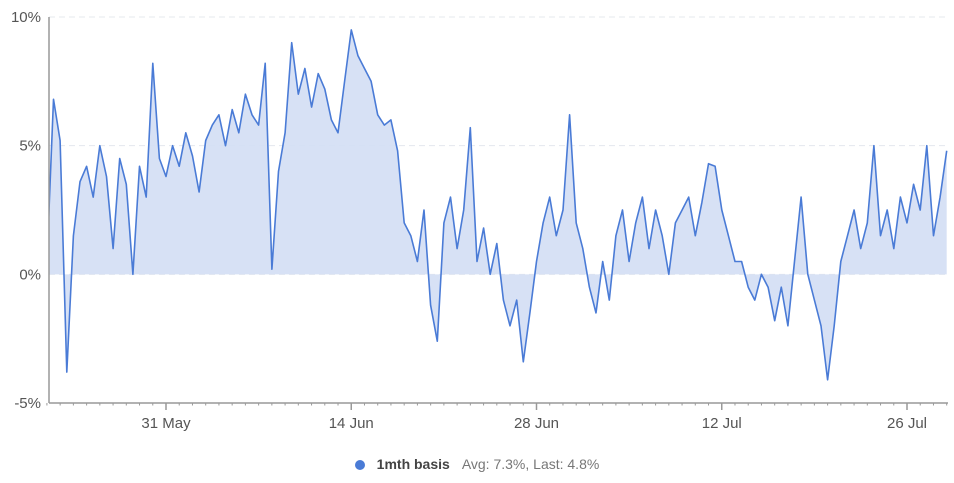 The height and width of the screenshot is (483, 954). Describe the element at coordinates (536, 423) in the screenshot. I see `x-tick-label: 28 Jun` at that location.